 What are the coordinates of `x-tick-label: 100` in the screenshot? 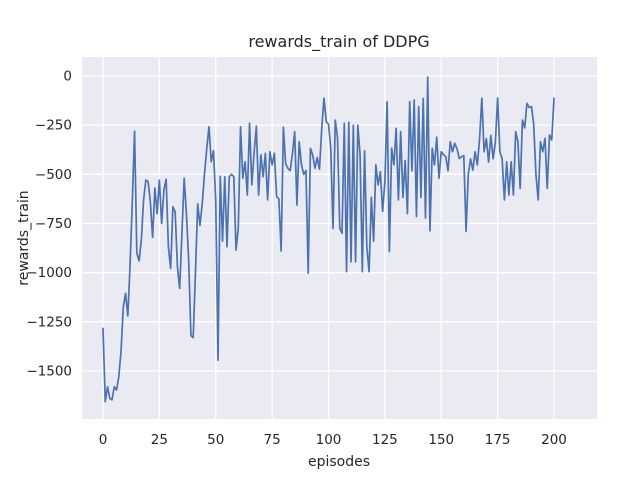 It's located at (329, 440).